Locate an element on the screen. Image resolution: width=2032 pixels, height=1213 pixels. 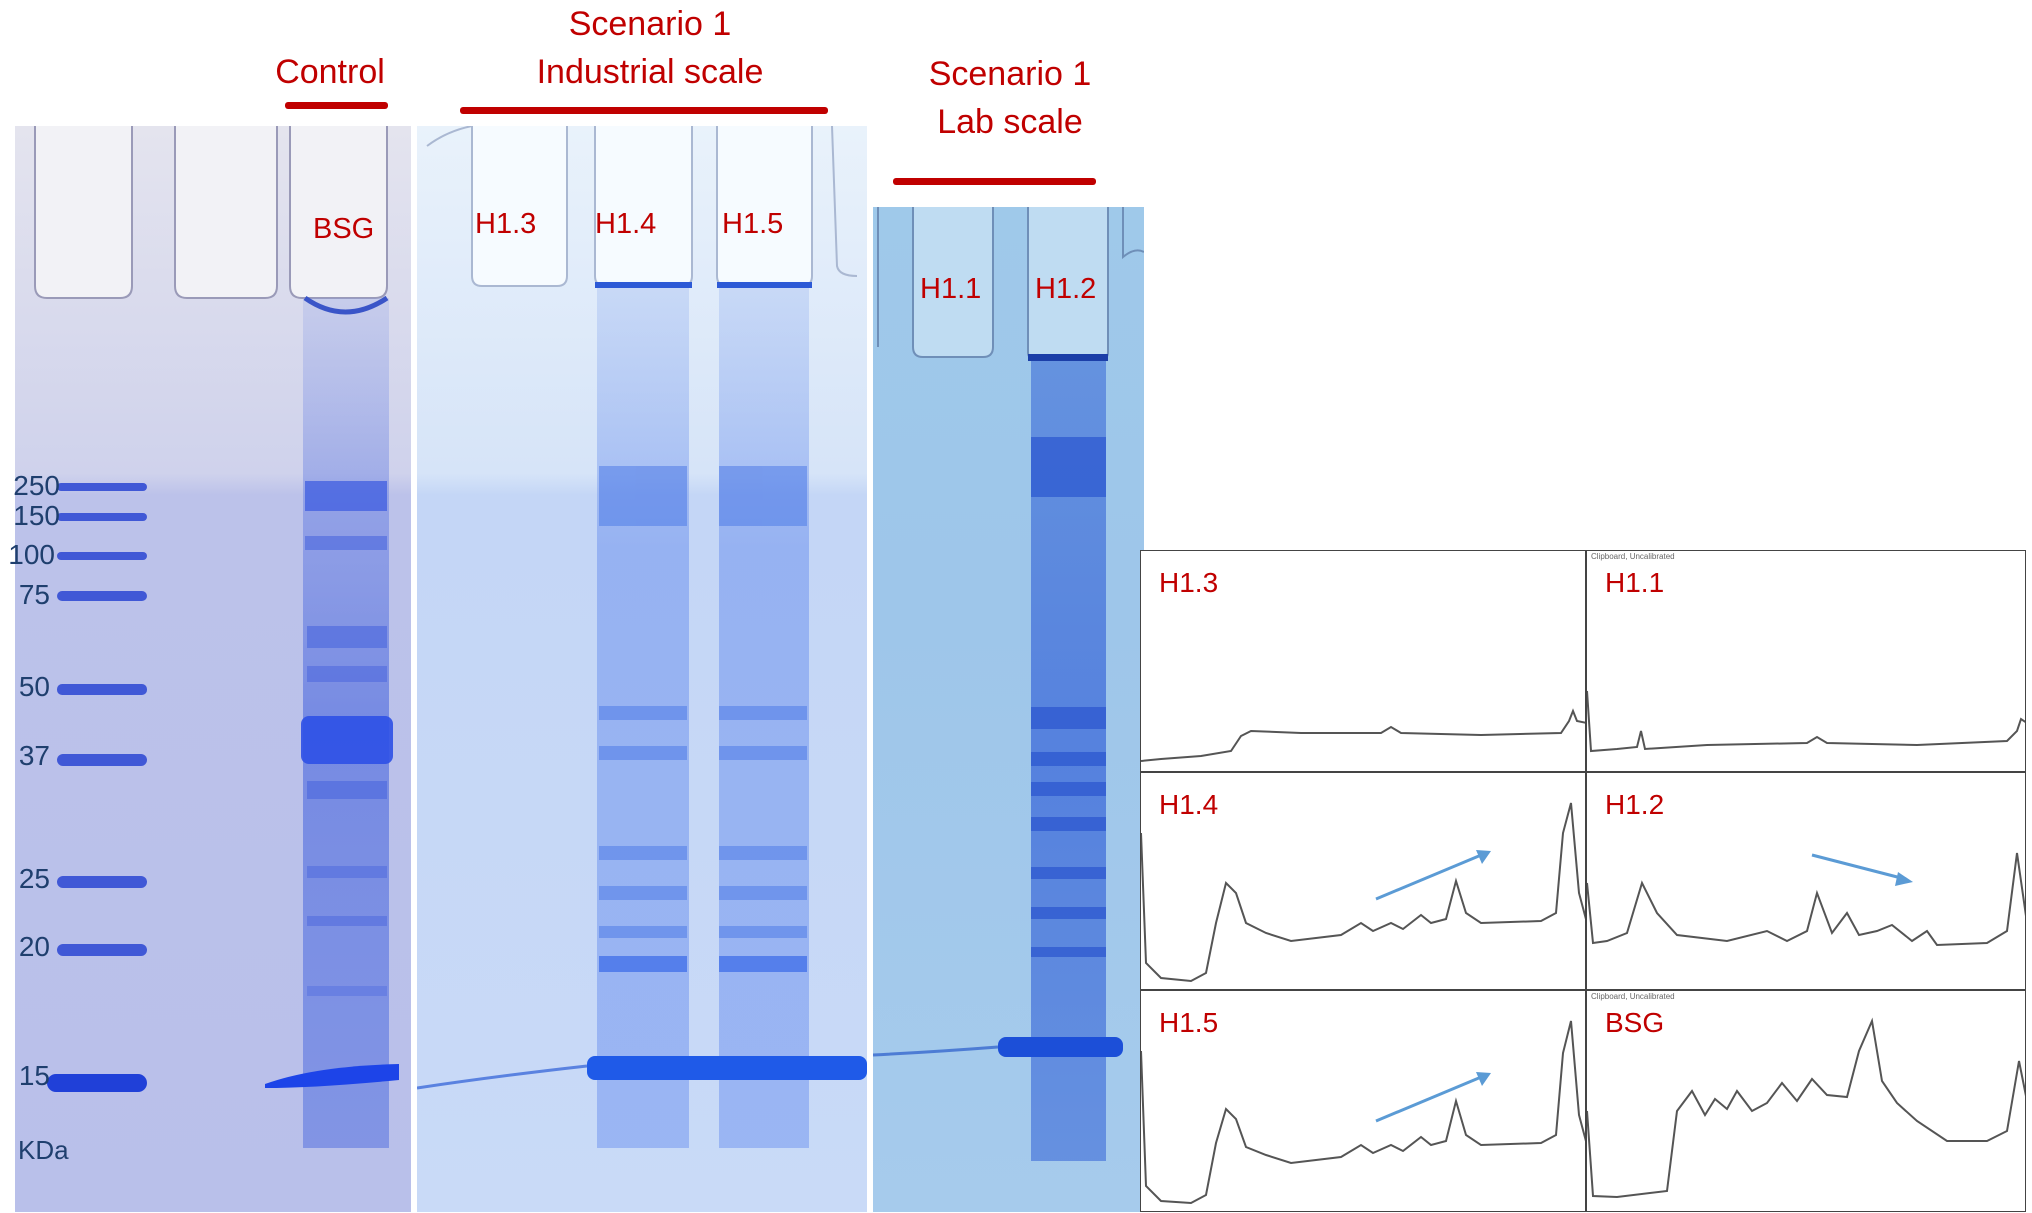
marker-37: 37 is located at coordinates (34, 755).